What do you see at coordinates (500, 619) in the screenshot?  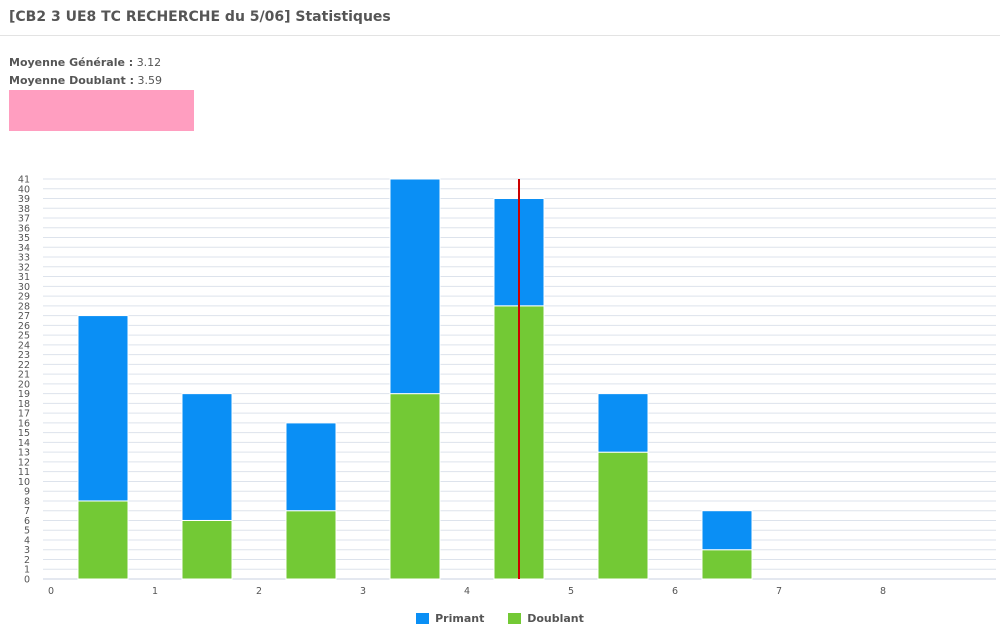 I see `chart-legend: Primant Doublant` at bounding box center [500, 619].